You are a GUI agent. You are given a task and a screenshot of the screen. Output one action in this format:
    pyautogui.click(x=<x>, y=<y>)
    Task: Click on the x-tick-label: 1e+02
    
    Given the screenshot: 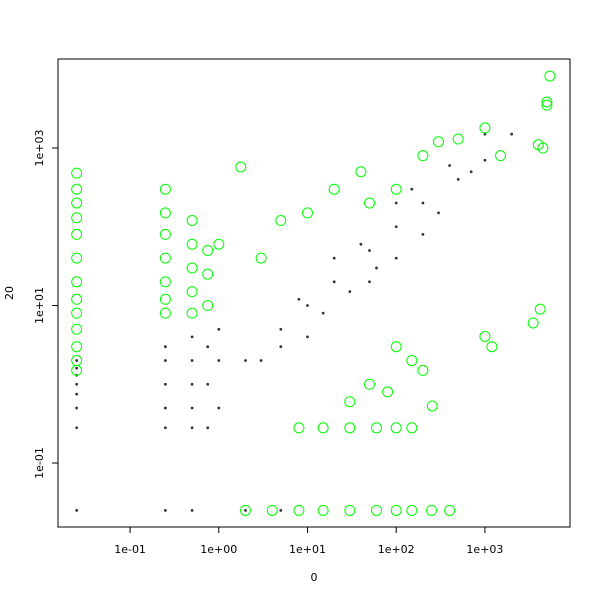 What is the action you would take?
    pyautogui.click(x=396, y=549)
    